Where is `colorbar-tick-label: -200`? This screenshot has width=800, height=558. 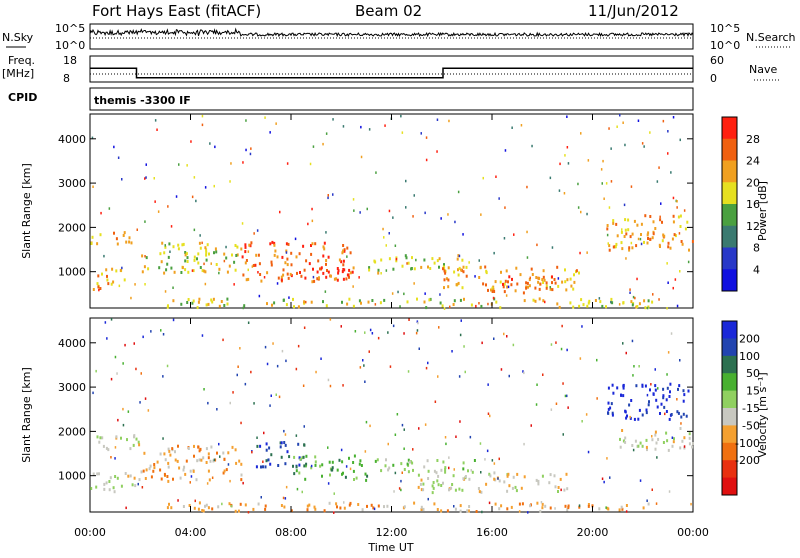 colorbar-tick-label: -200 is located at coordinates (747, 460).